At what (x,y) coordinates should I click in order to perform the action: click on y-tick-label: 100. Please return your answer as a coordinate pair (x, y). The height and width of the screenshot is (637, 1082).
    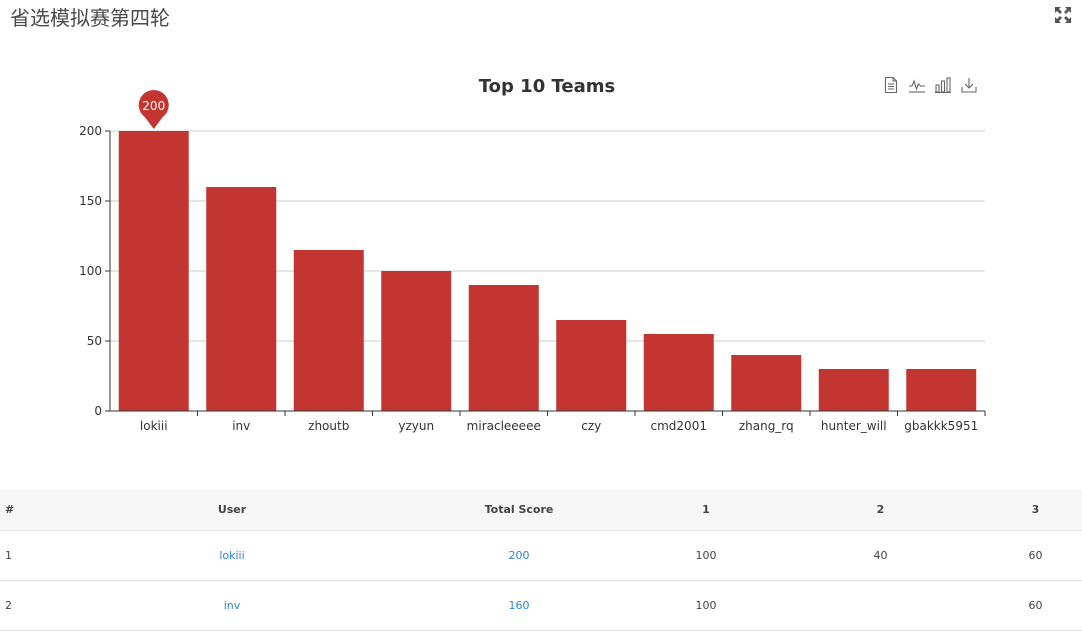
    Looking at the image, I should click on (90, 271).